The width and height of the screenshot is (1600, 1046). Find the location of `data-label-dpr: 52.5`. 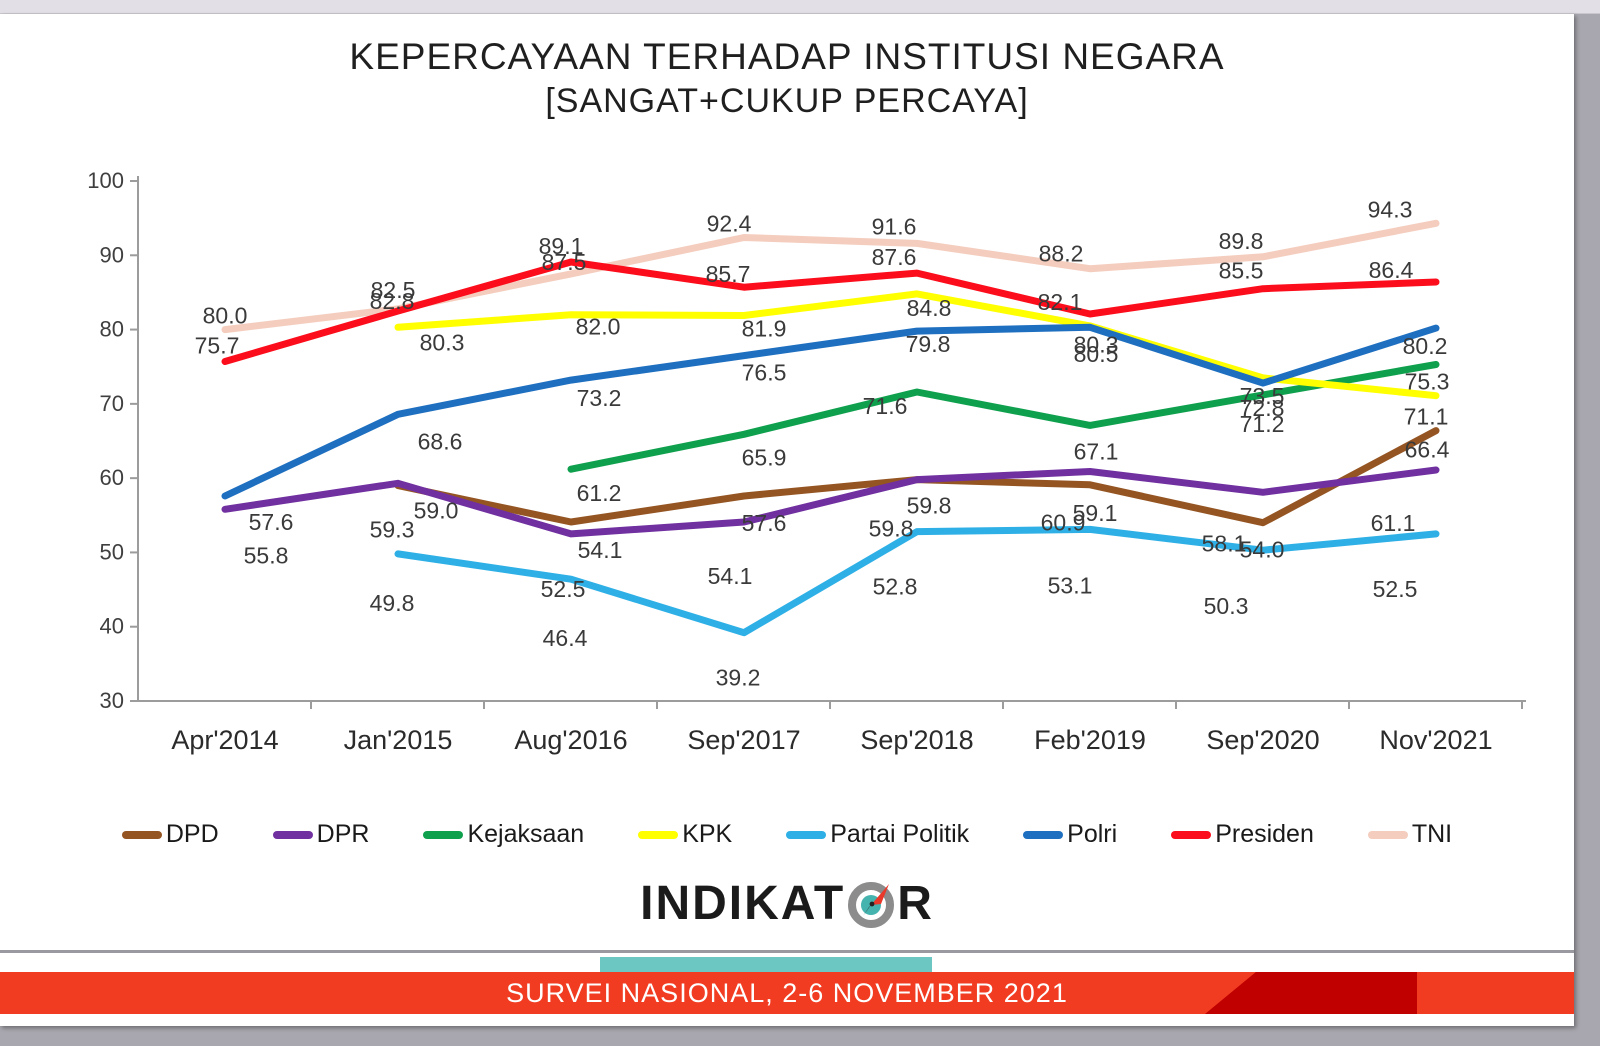

data-label-dpr: 52.5 is located at coordinates (563, 589).